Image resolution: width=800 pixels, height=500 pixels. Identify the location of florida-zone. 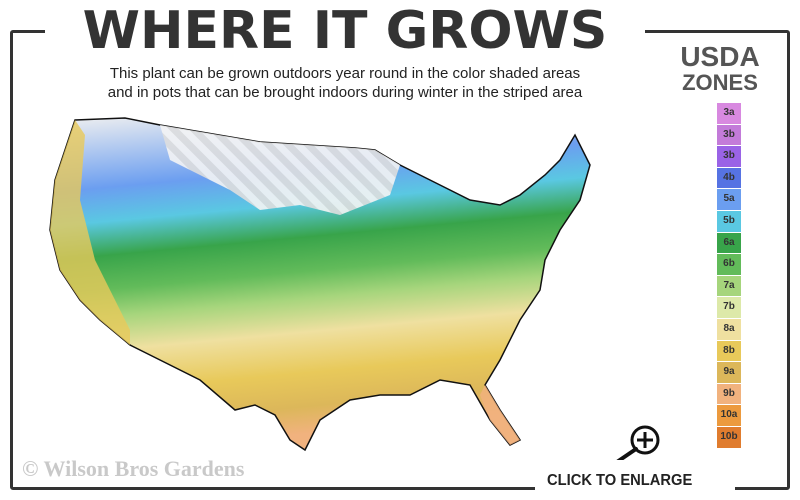
(500, 415).